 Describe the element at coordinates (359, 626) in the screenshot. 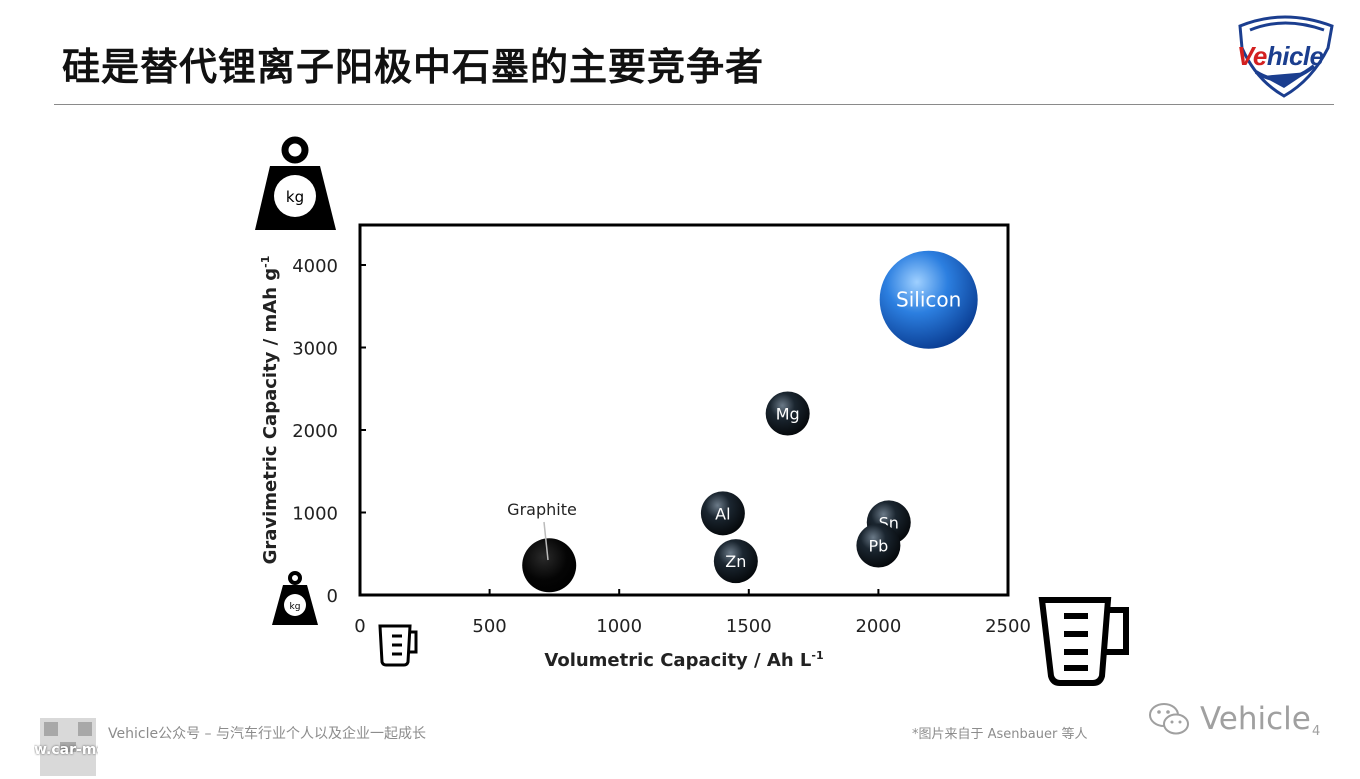

I see `x-tick-label: 0` at that location.